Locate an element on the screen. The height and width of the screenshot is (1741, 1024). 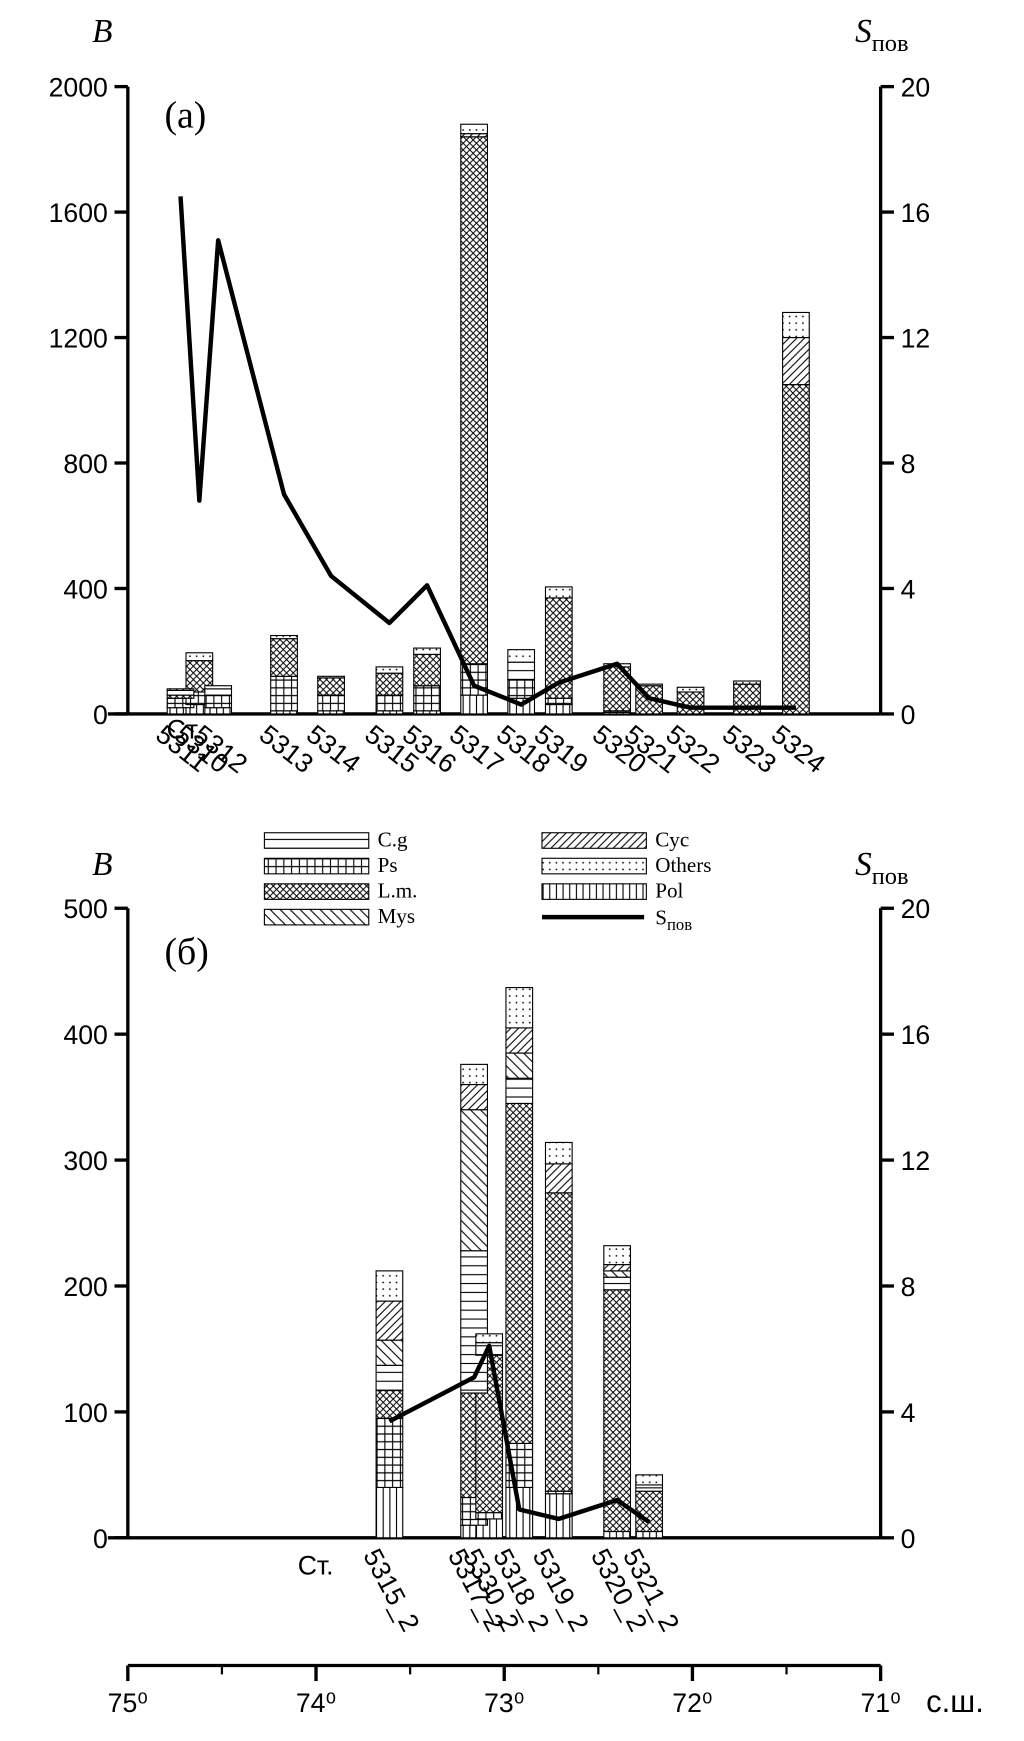
x-tick-label: 73⁰ is located at coordinates (504, 1703).